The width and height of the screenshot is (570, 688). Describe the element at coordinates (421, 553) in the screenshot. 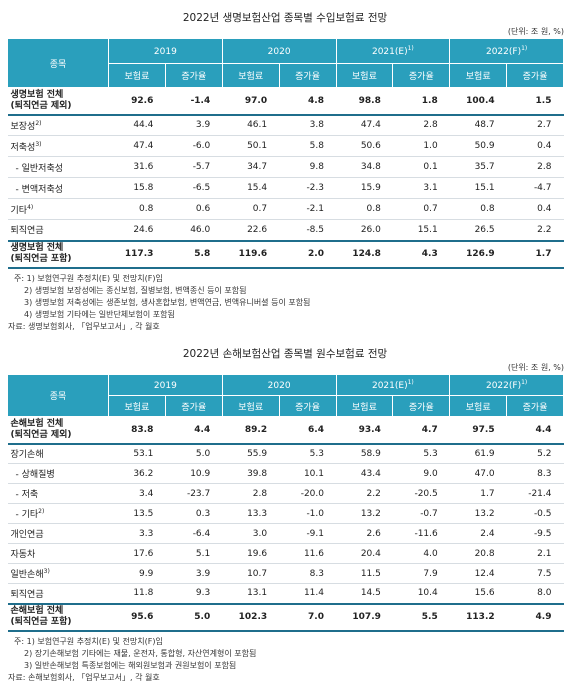

I see `growth-cell: 4.0` at that location.